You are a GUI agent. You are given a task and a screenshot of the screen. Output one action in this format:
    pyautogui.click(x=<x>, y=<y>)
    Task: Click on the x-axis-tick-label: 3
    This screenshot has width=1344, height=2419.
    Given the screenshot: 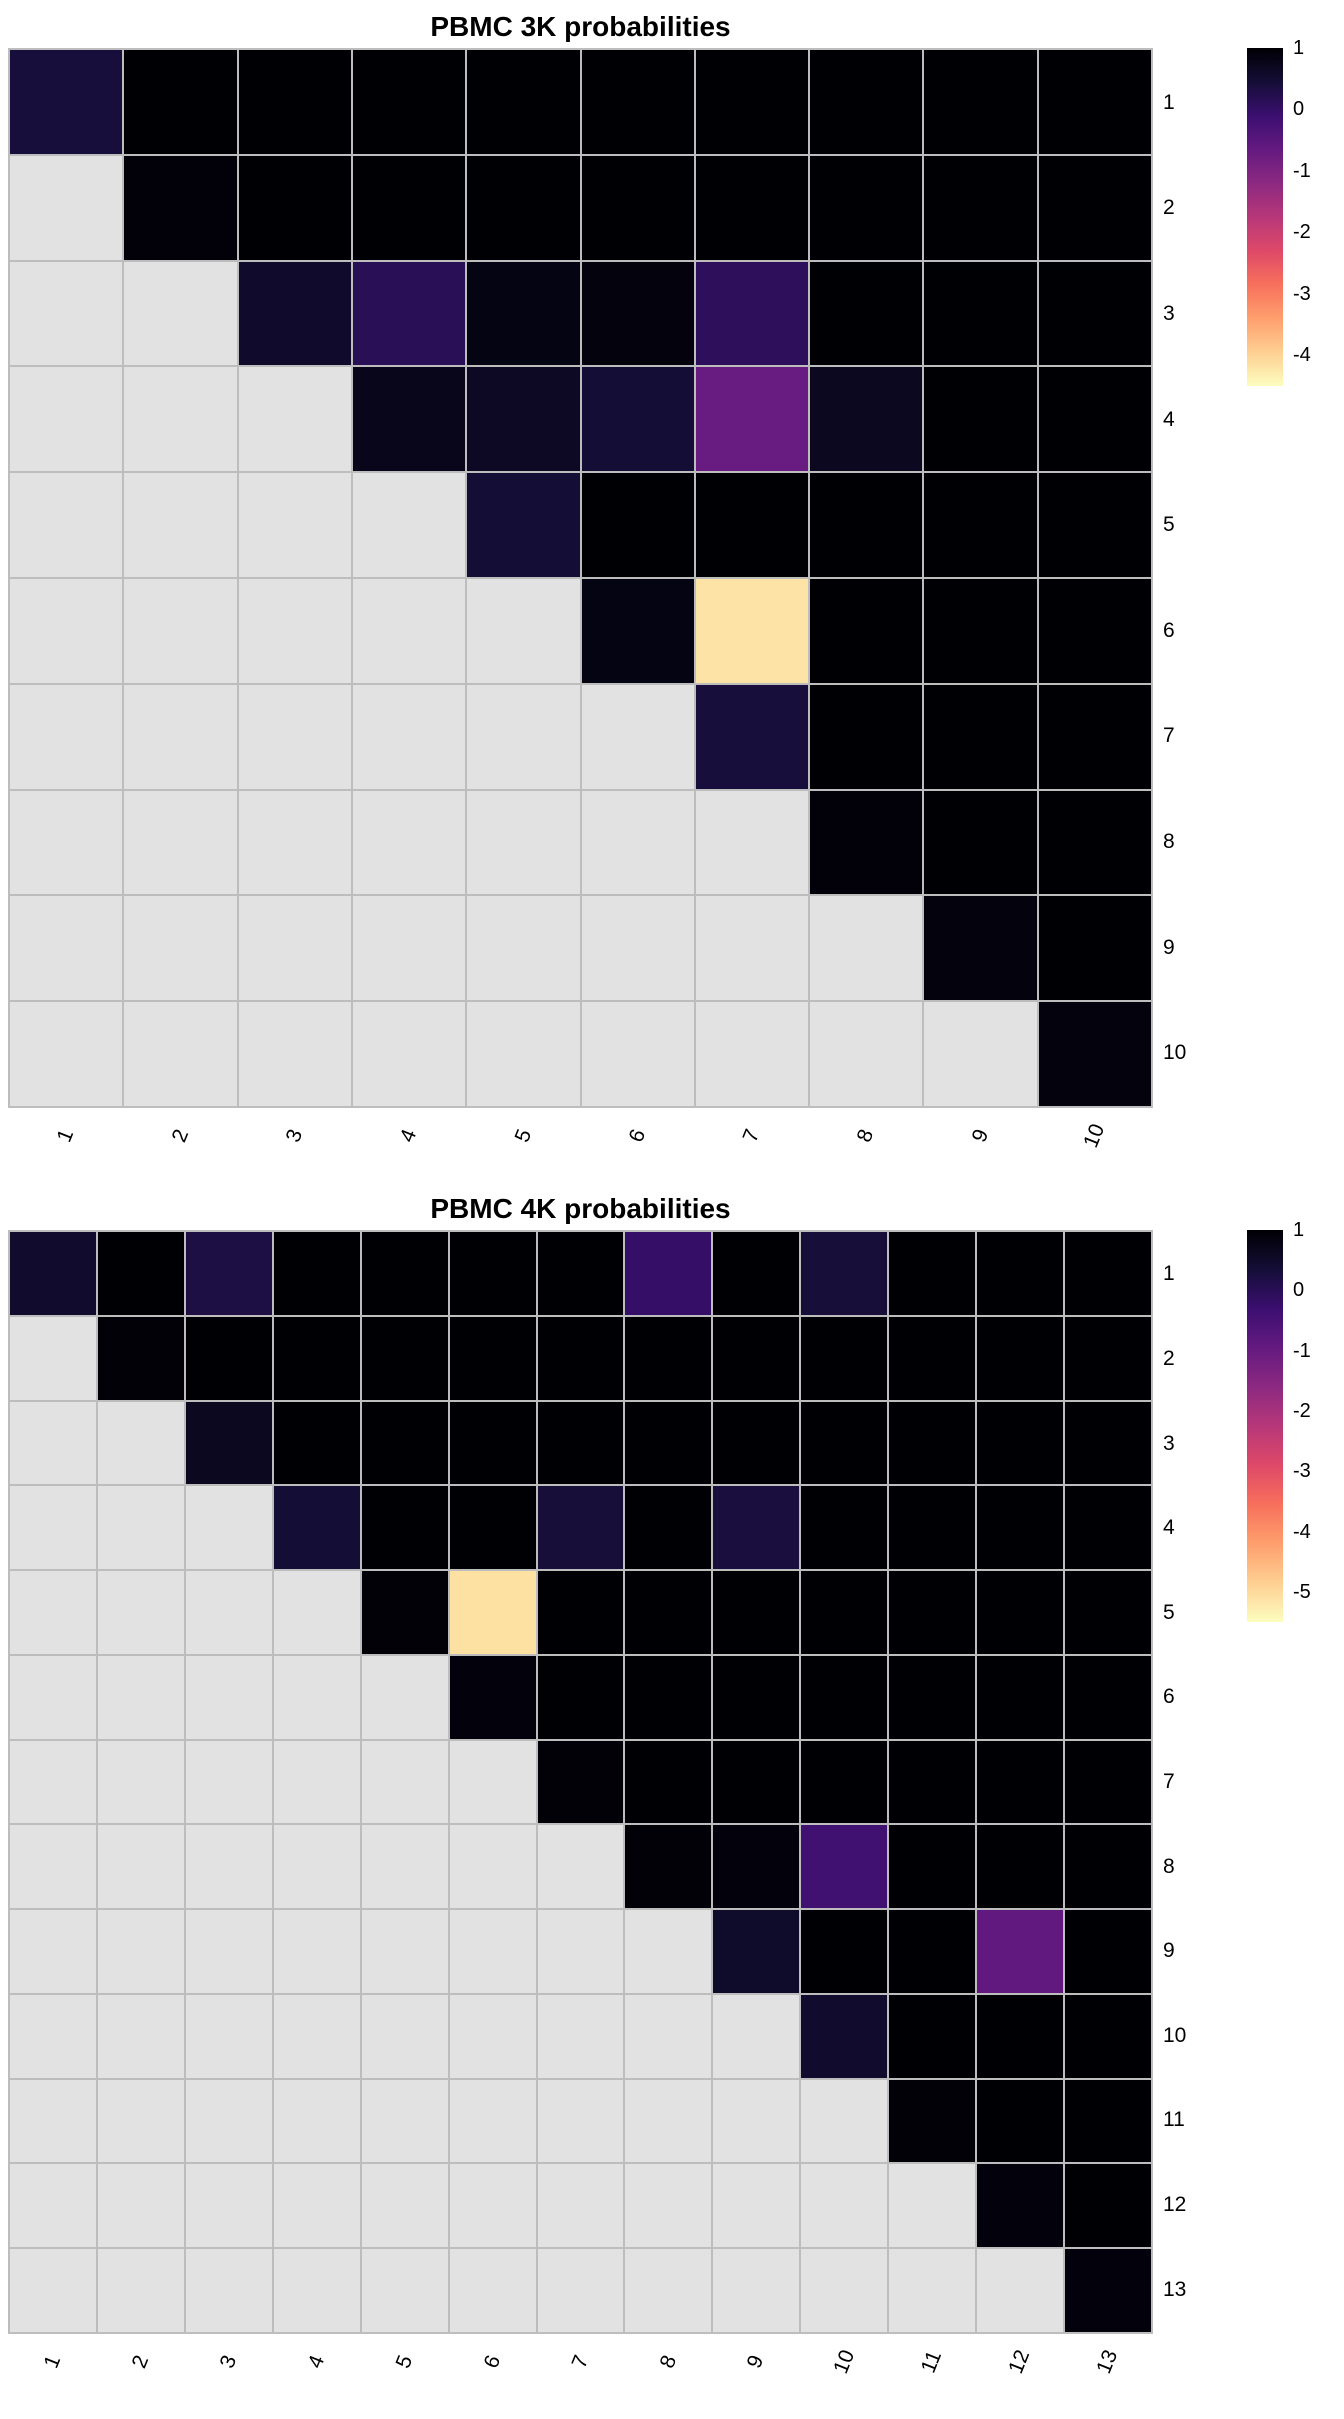 What is the action you would take?
    pyautogui.click(x=228, y=2362)
    